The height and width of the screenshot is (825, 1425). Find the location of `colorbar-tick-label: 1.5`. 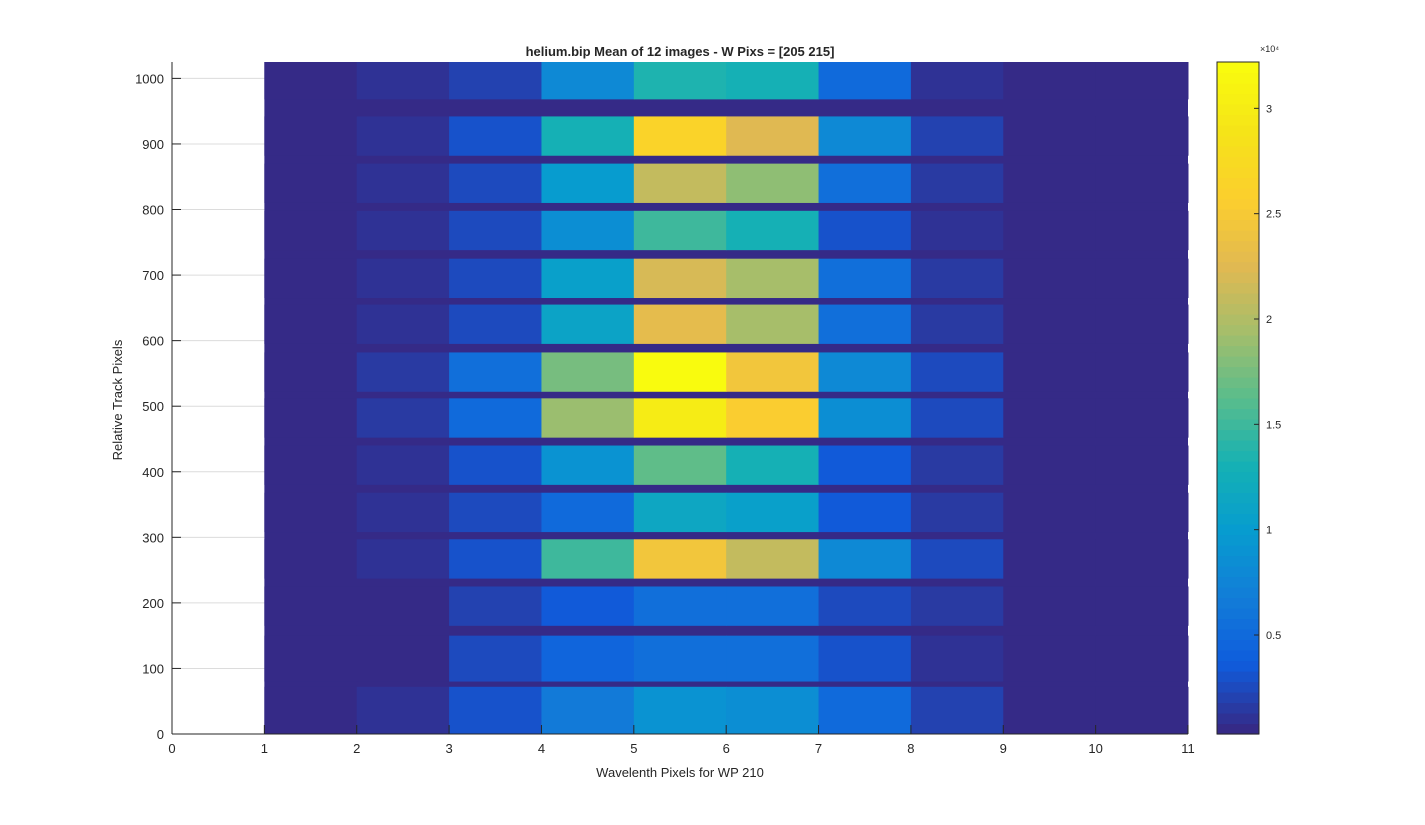

colorbar-tick-label: 1.5 is located at coordinates (1273, 425).